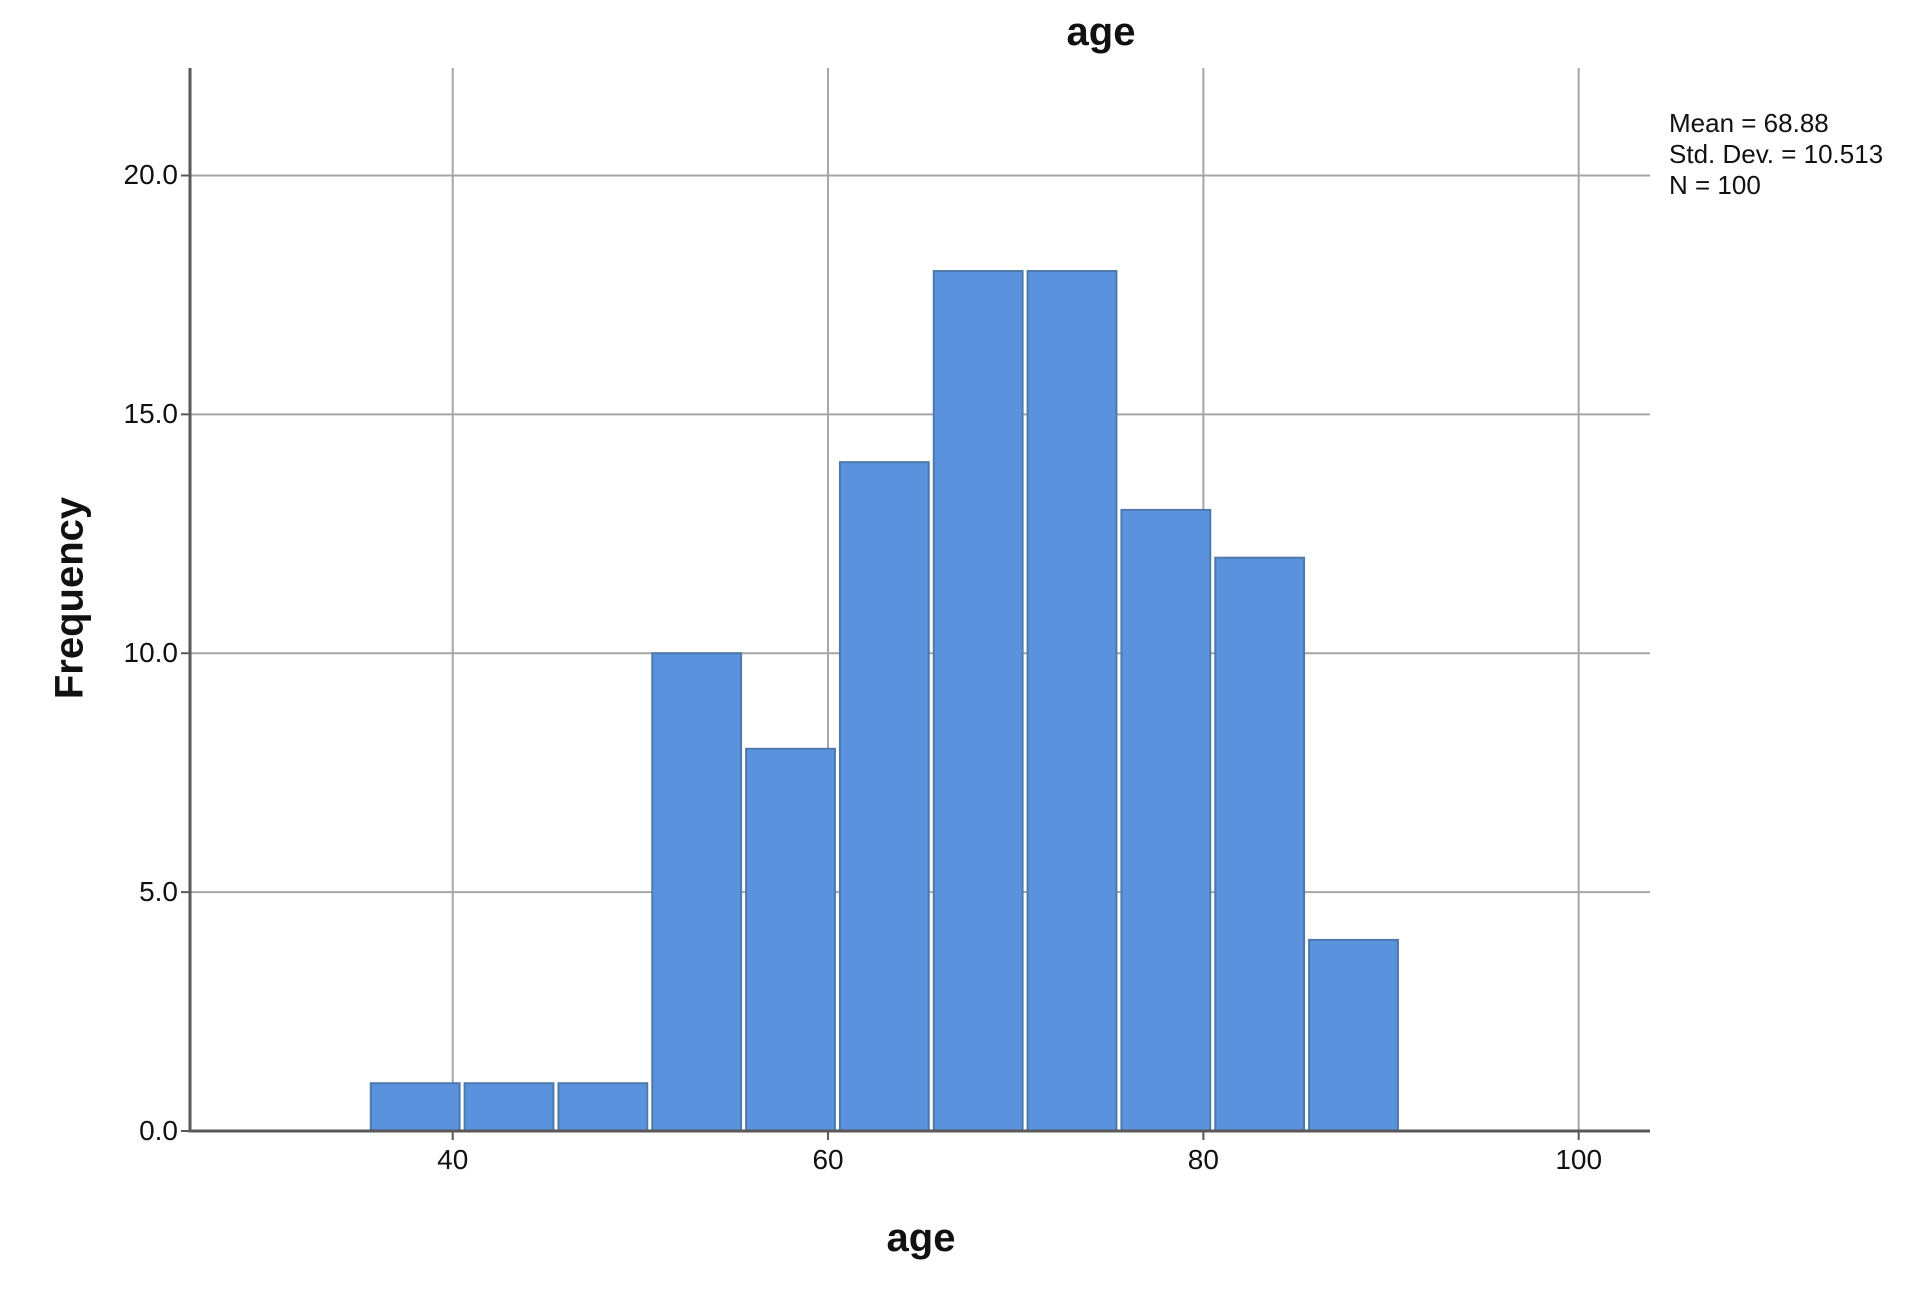  Describe the element at coordinates (921, 1238) in the screenshot. I see `x-axis-label: age` at that location.